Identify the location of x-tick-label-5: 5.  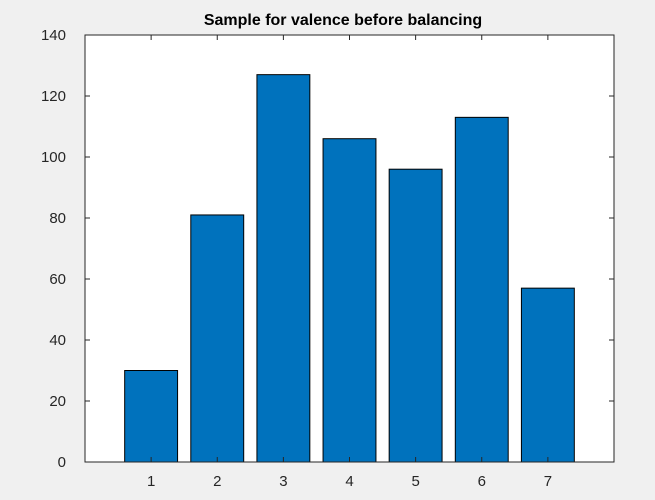
(415, 481).